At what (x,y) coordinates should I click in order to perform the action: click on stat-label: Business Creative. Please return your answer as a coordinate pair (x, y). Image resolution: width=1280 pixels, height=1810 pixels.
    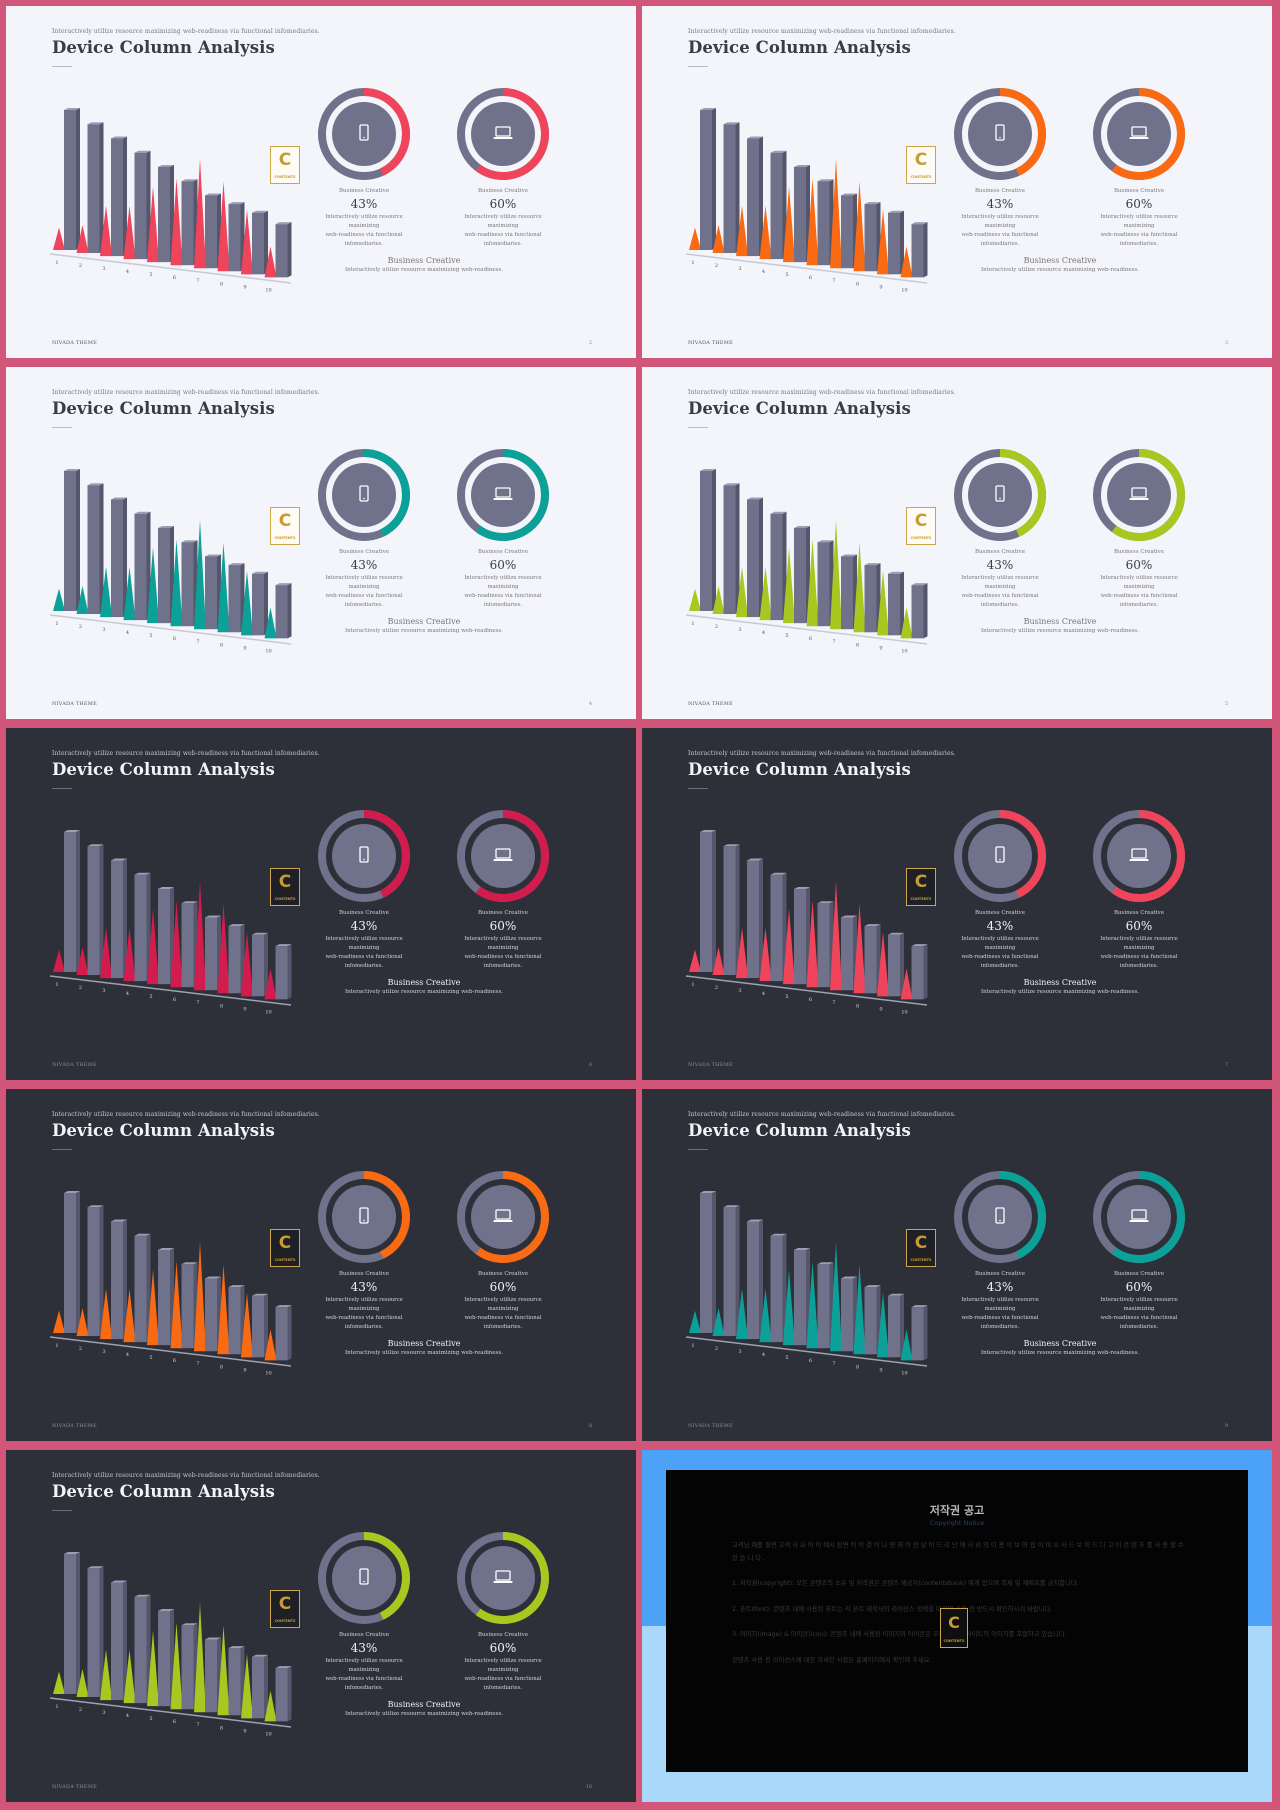
    Looking at the image, I should click on (364, 1635).